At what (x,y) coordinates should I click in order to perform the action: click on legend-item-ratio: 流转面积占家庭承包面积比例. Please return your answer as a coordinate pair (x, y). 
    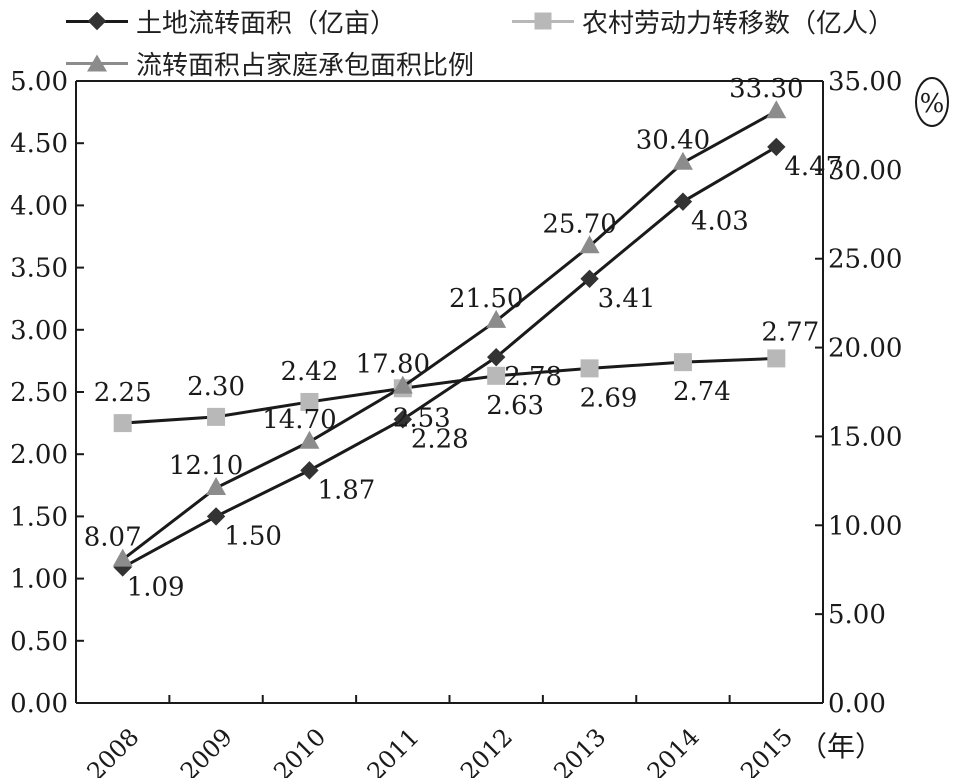
    Looking at the image, I should click on (270, 64).